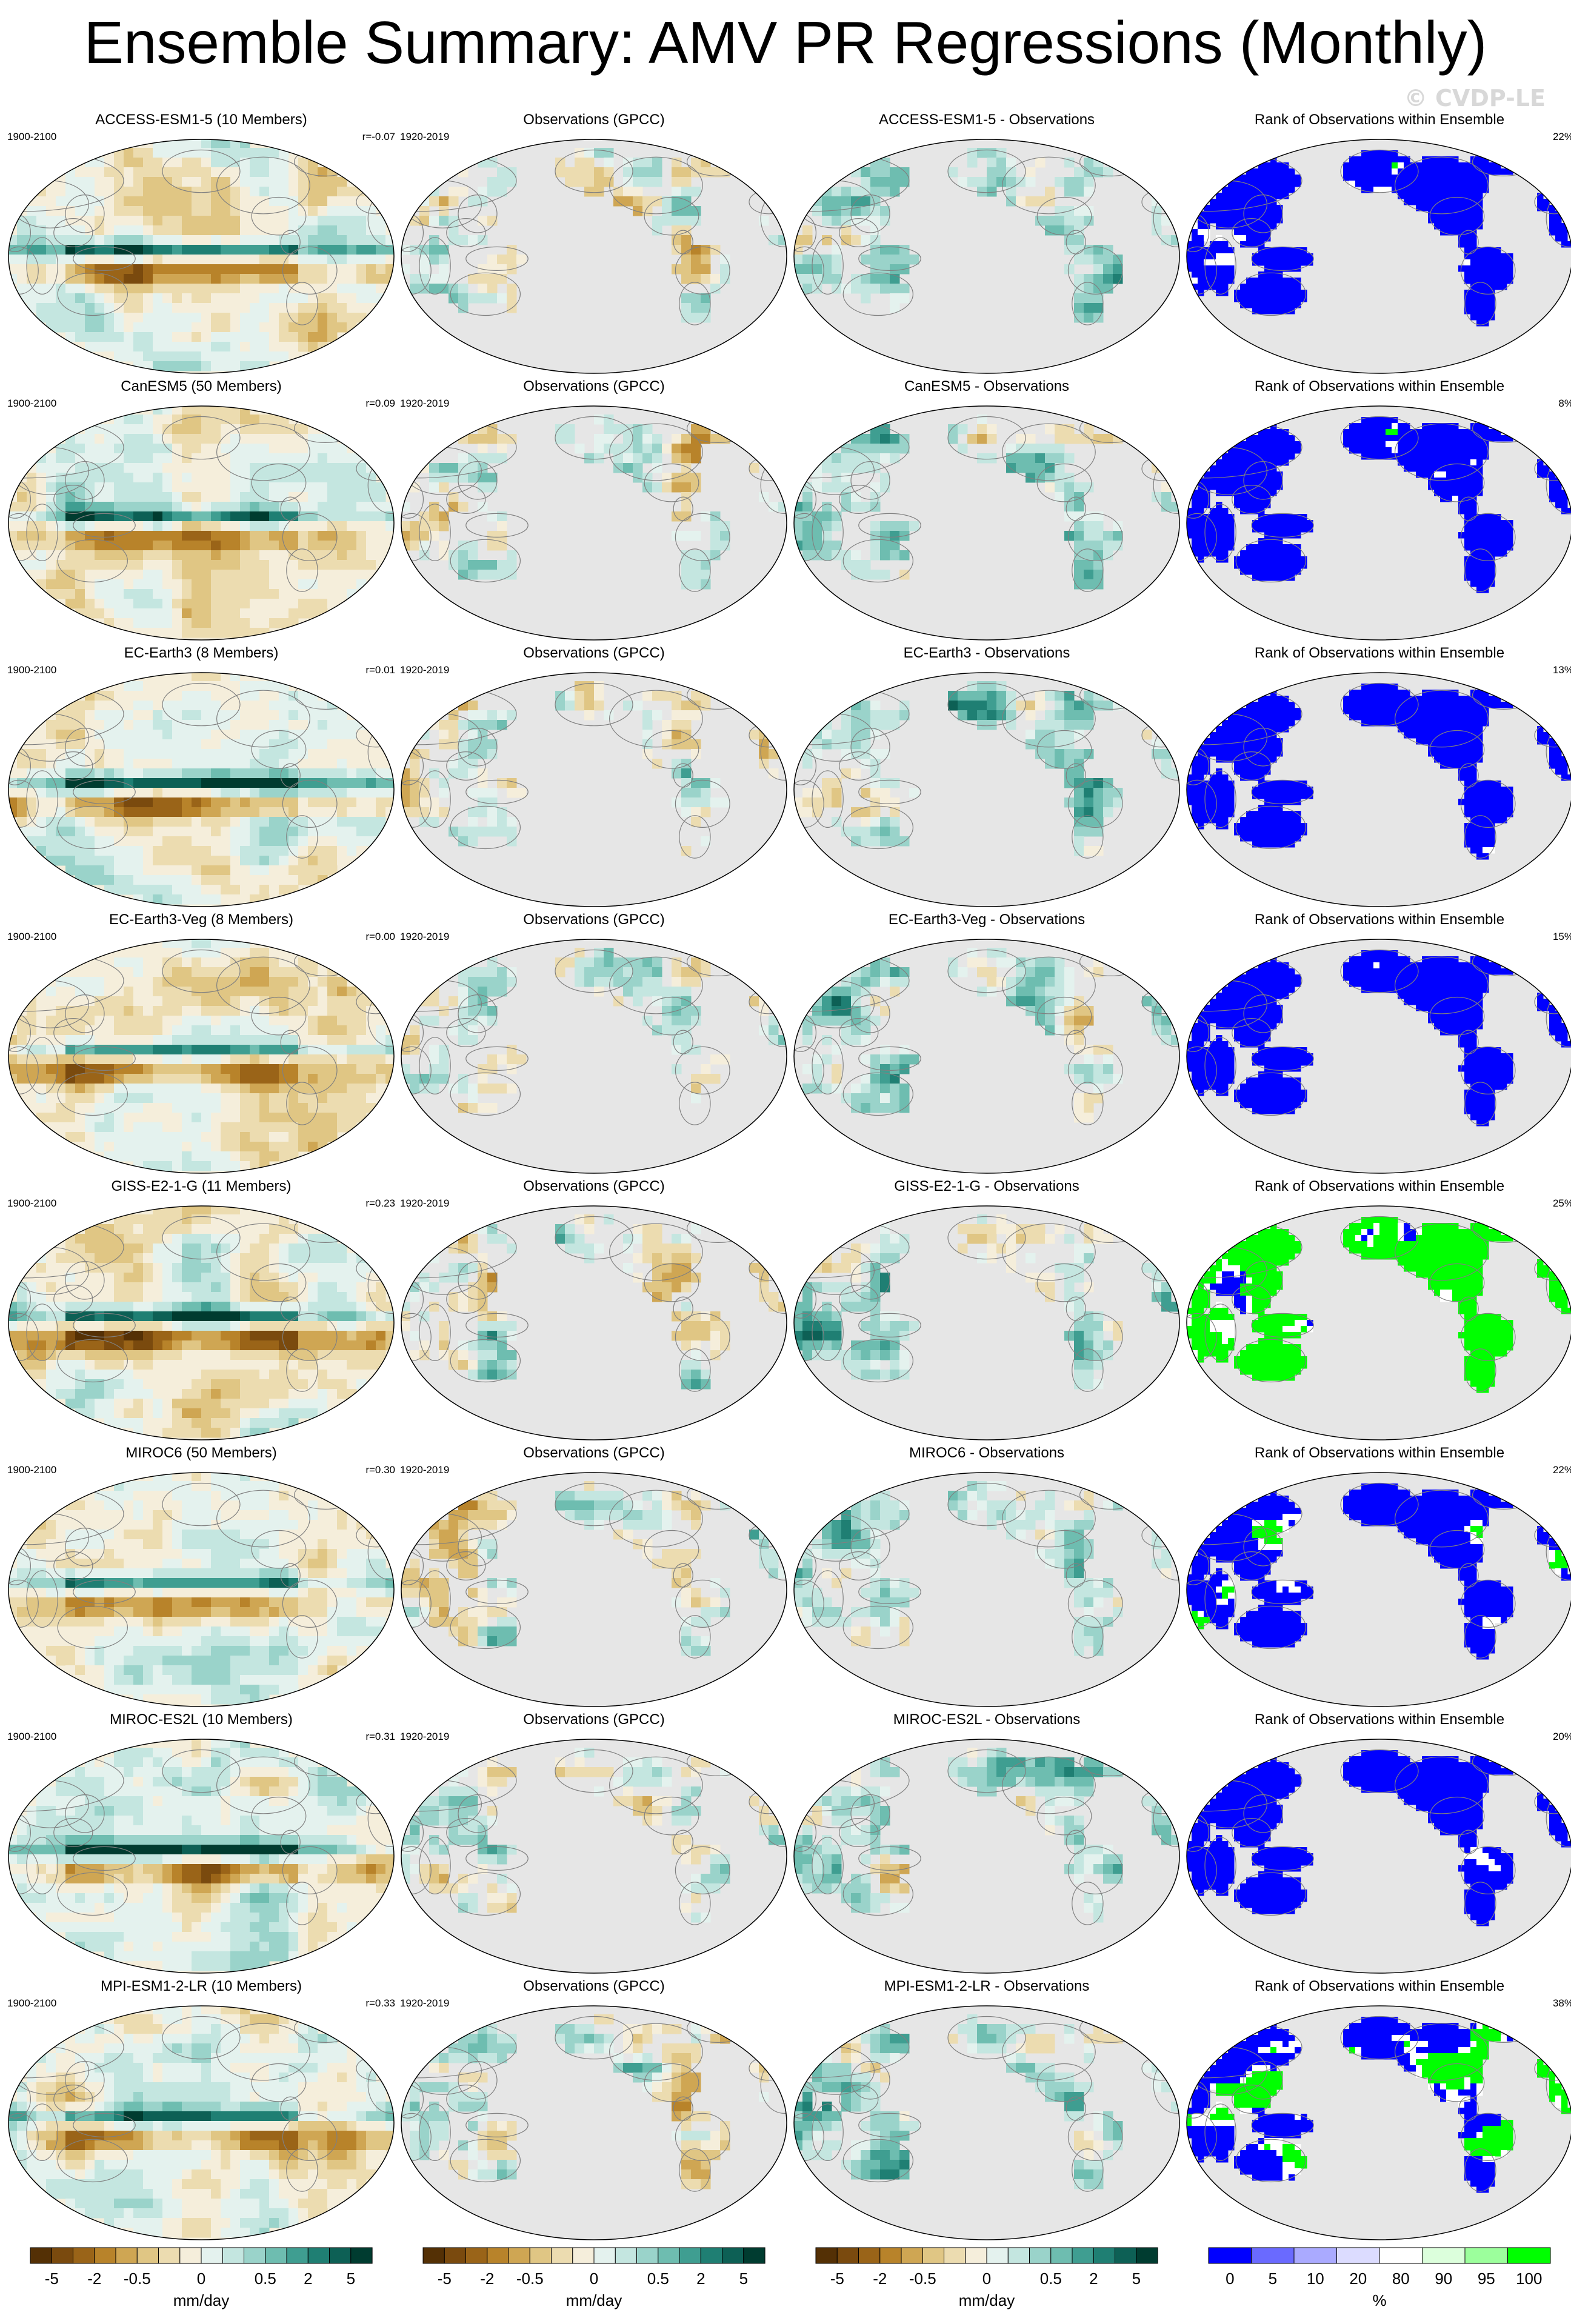 The height and width of the screenshot is (2324, 1571). What do you see at coordinates (1378, 256) in the screenshot?
I see `map-rank` at bounding box center [1378, 256].